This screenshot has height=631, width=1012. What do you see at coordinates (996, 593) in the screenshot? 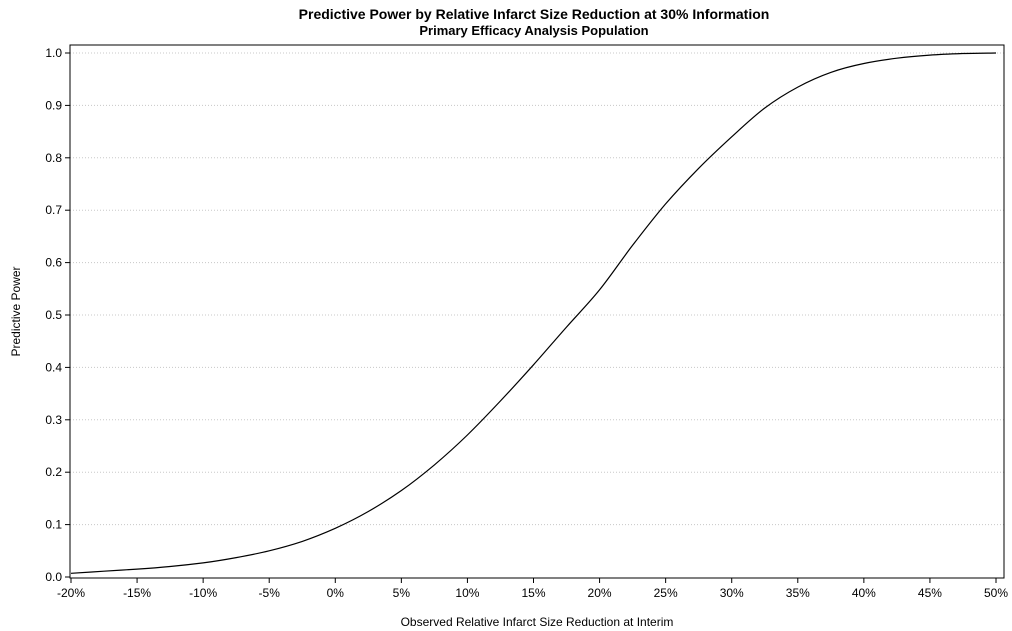
I see `x-tick-label: 50%` at bounding box center [996, 593].